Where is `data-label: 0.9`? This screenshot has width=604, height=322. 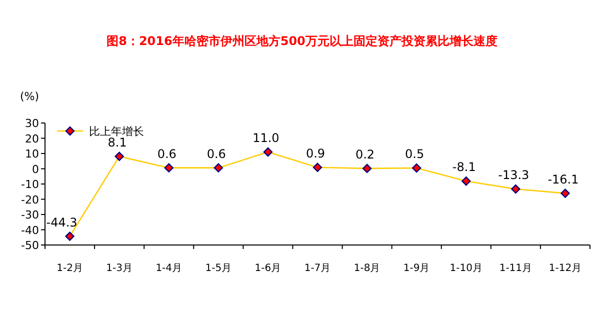
data-label: 0.9 is located at coordinates (316, 153).